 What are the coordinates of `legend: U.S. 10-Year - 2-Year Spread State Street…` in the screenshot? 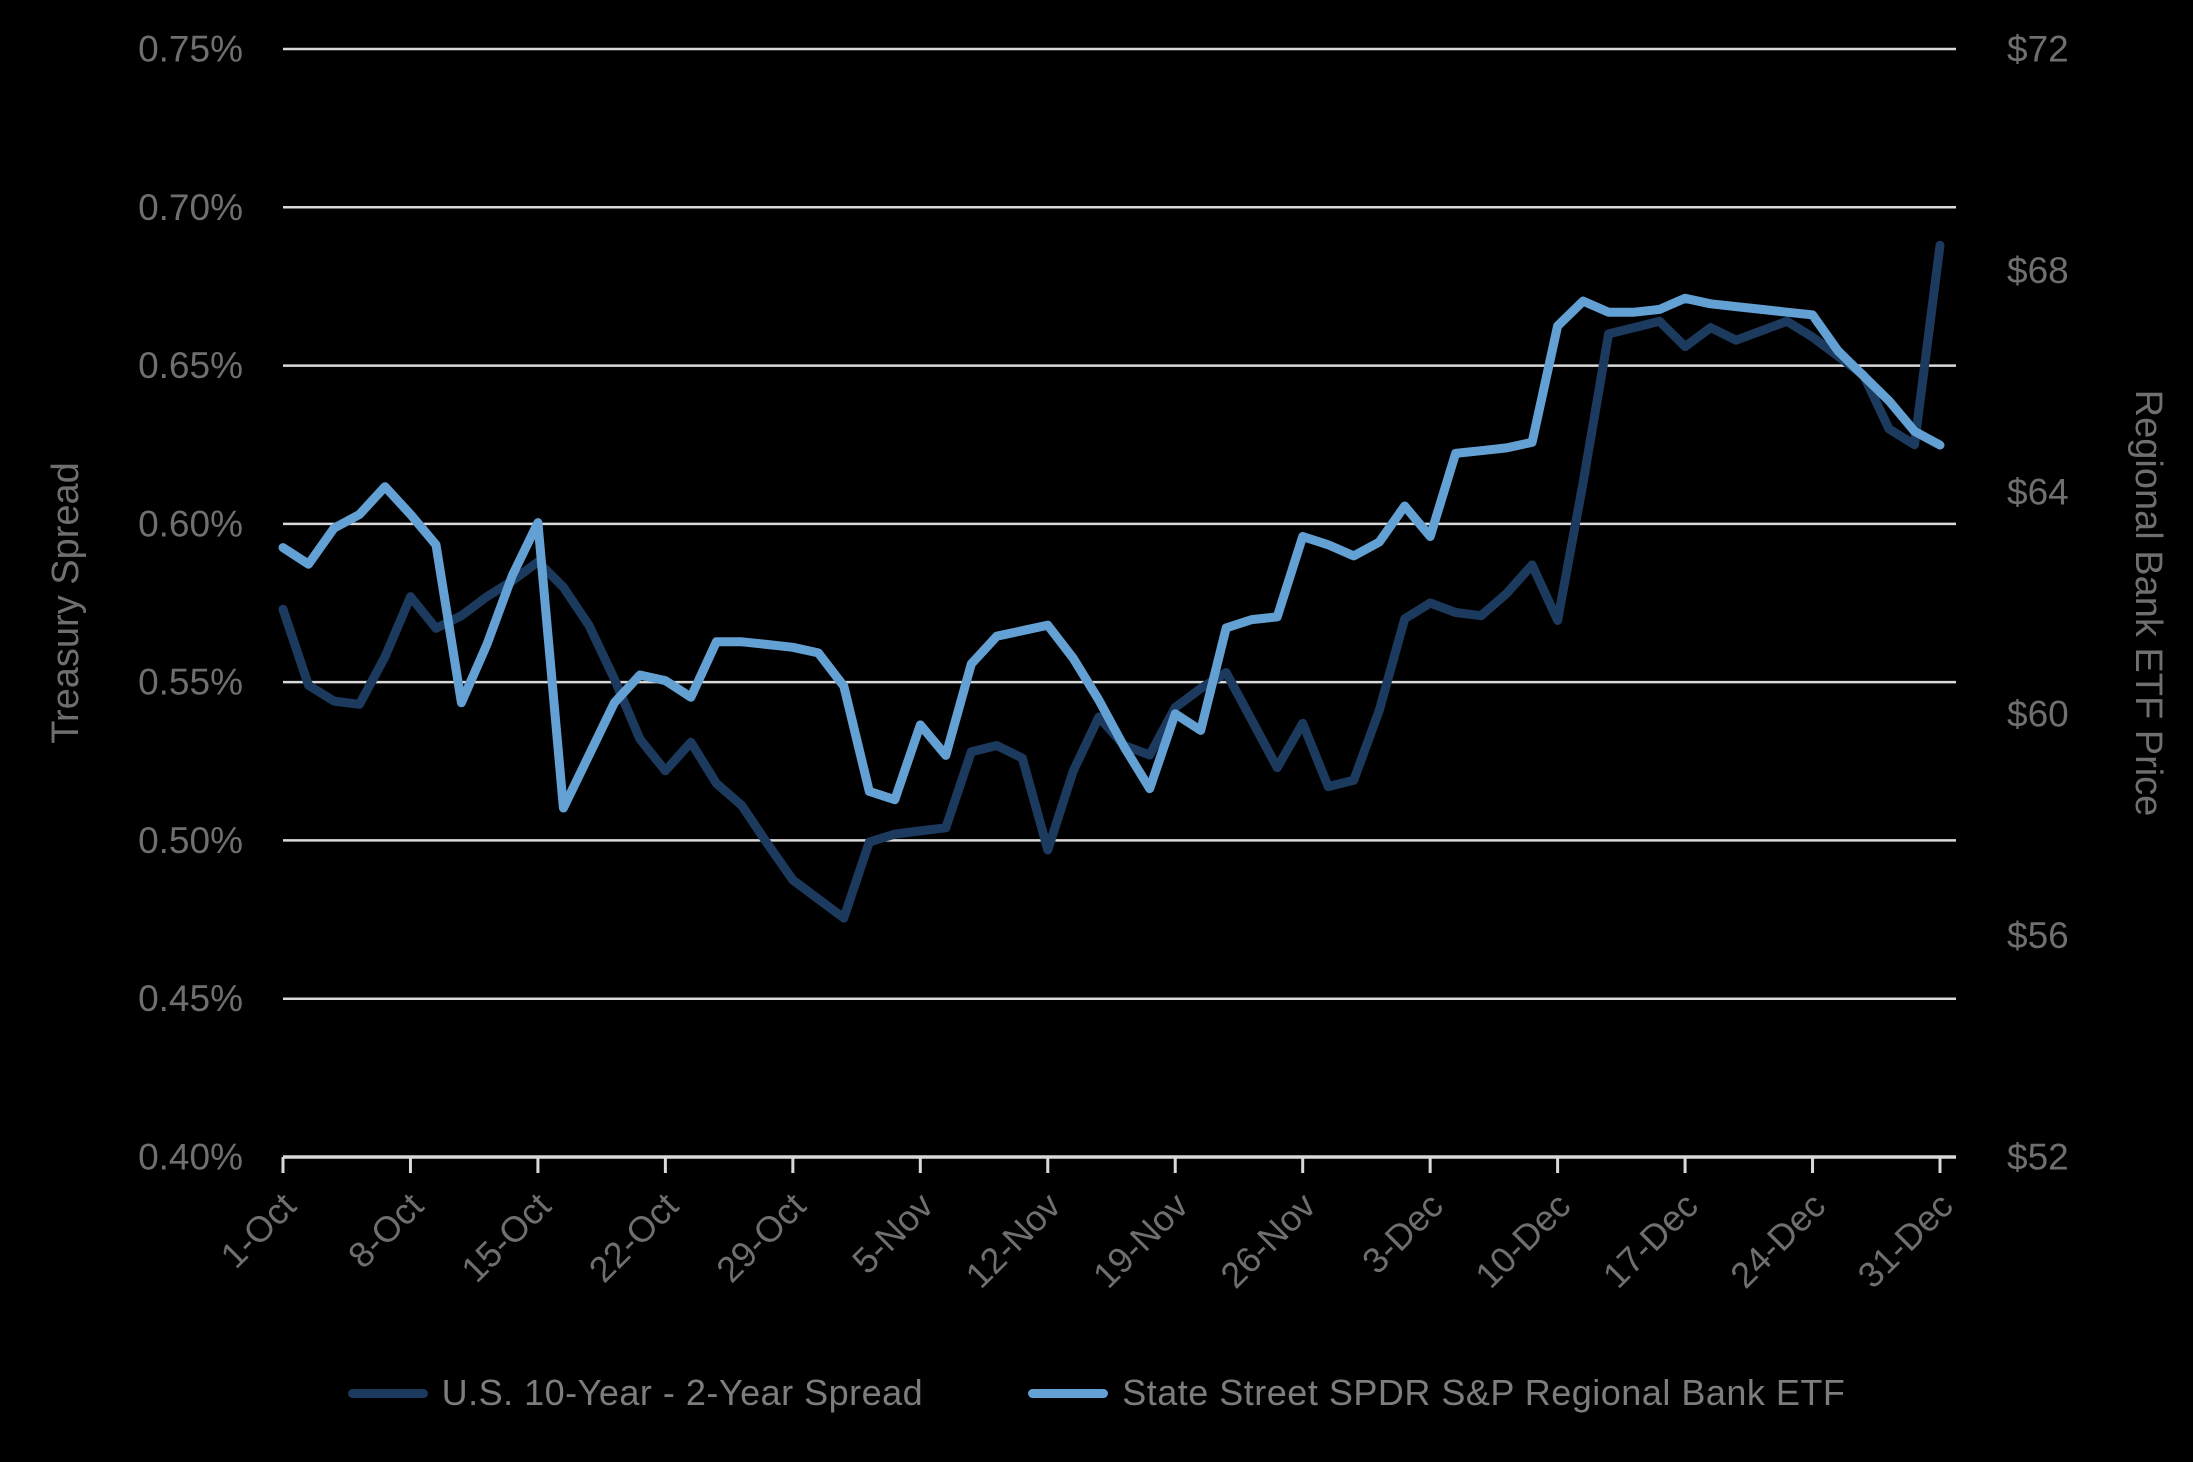 It's located at (1096, 1393).